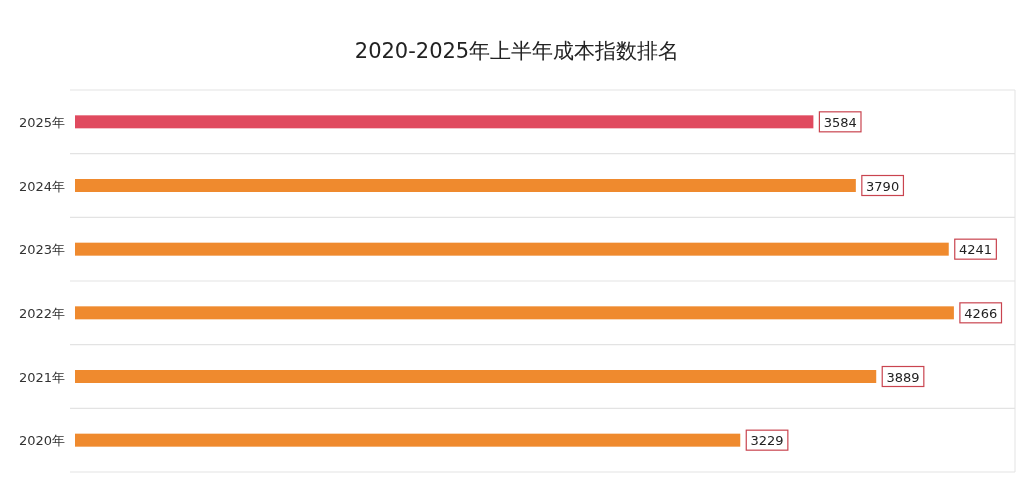  Describe the element at coordinates (41, 377) in the screenshot. I see `y-tick-label: 2021年` at that location.